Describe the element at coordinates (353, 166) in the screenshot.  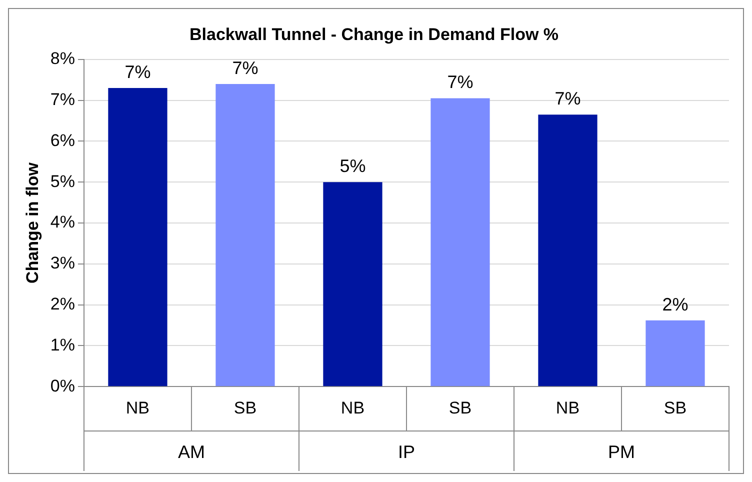
I see `data-label: 5%` at that location.